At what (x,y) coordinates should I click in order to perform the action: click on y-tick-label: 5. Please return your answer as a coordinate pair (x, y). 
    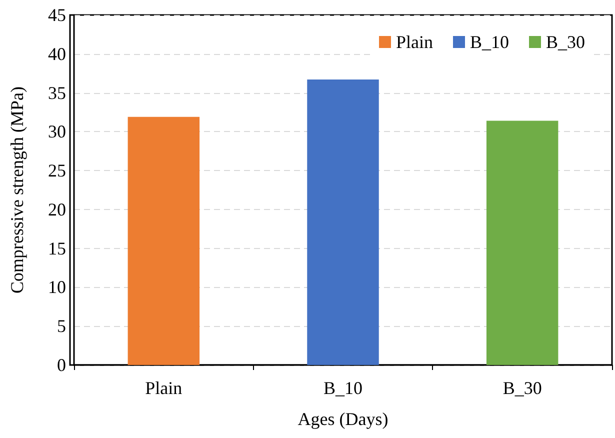
    Looking at the image, I should click on (61, 326).